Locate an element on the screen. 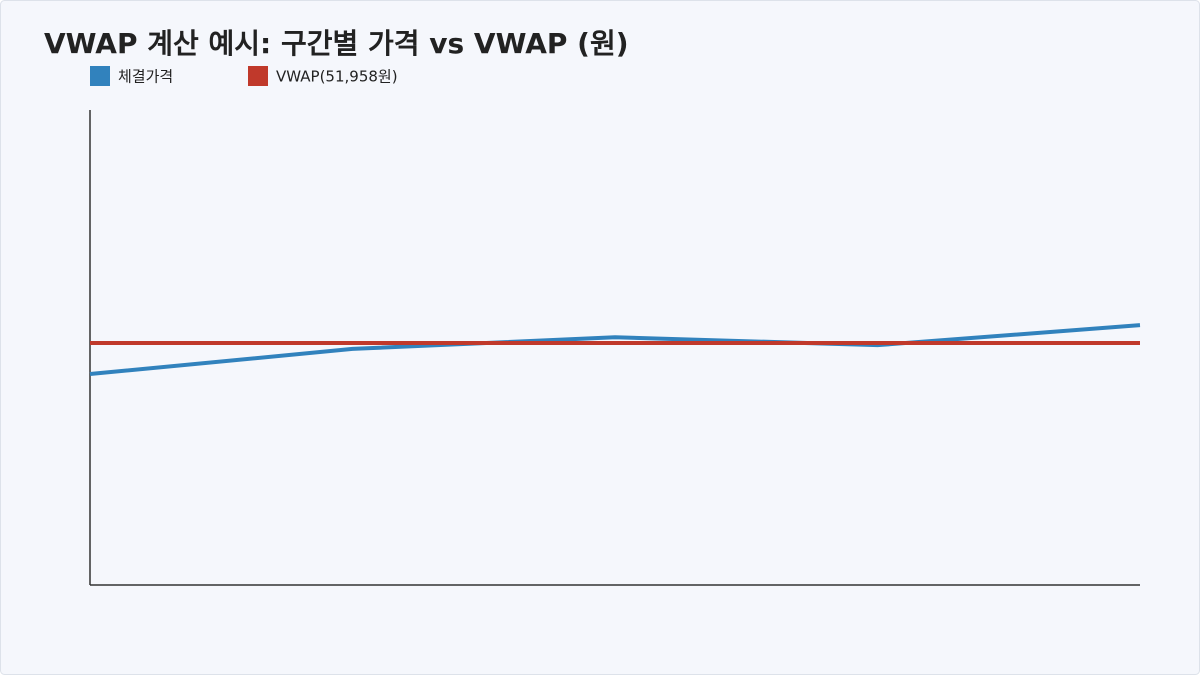  chart-title: VWAP 계산 예시: 구간별 가격 vs VWAP (원) is located at coordinates (336, 43).